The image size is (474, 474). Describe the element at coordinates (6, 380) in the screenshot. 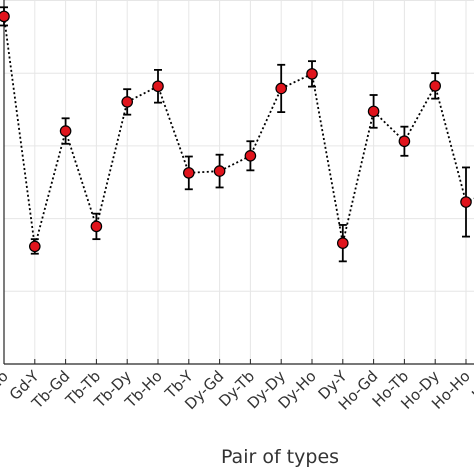

I see `x-tick-label: Ho` at that location.